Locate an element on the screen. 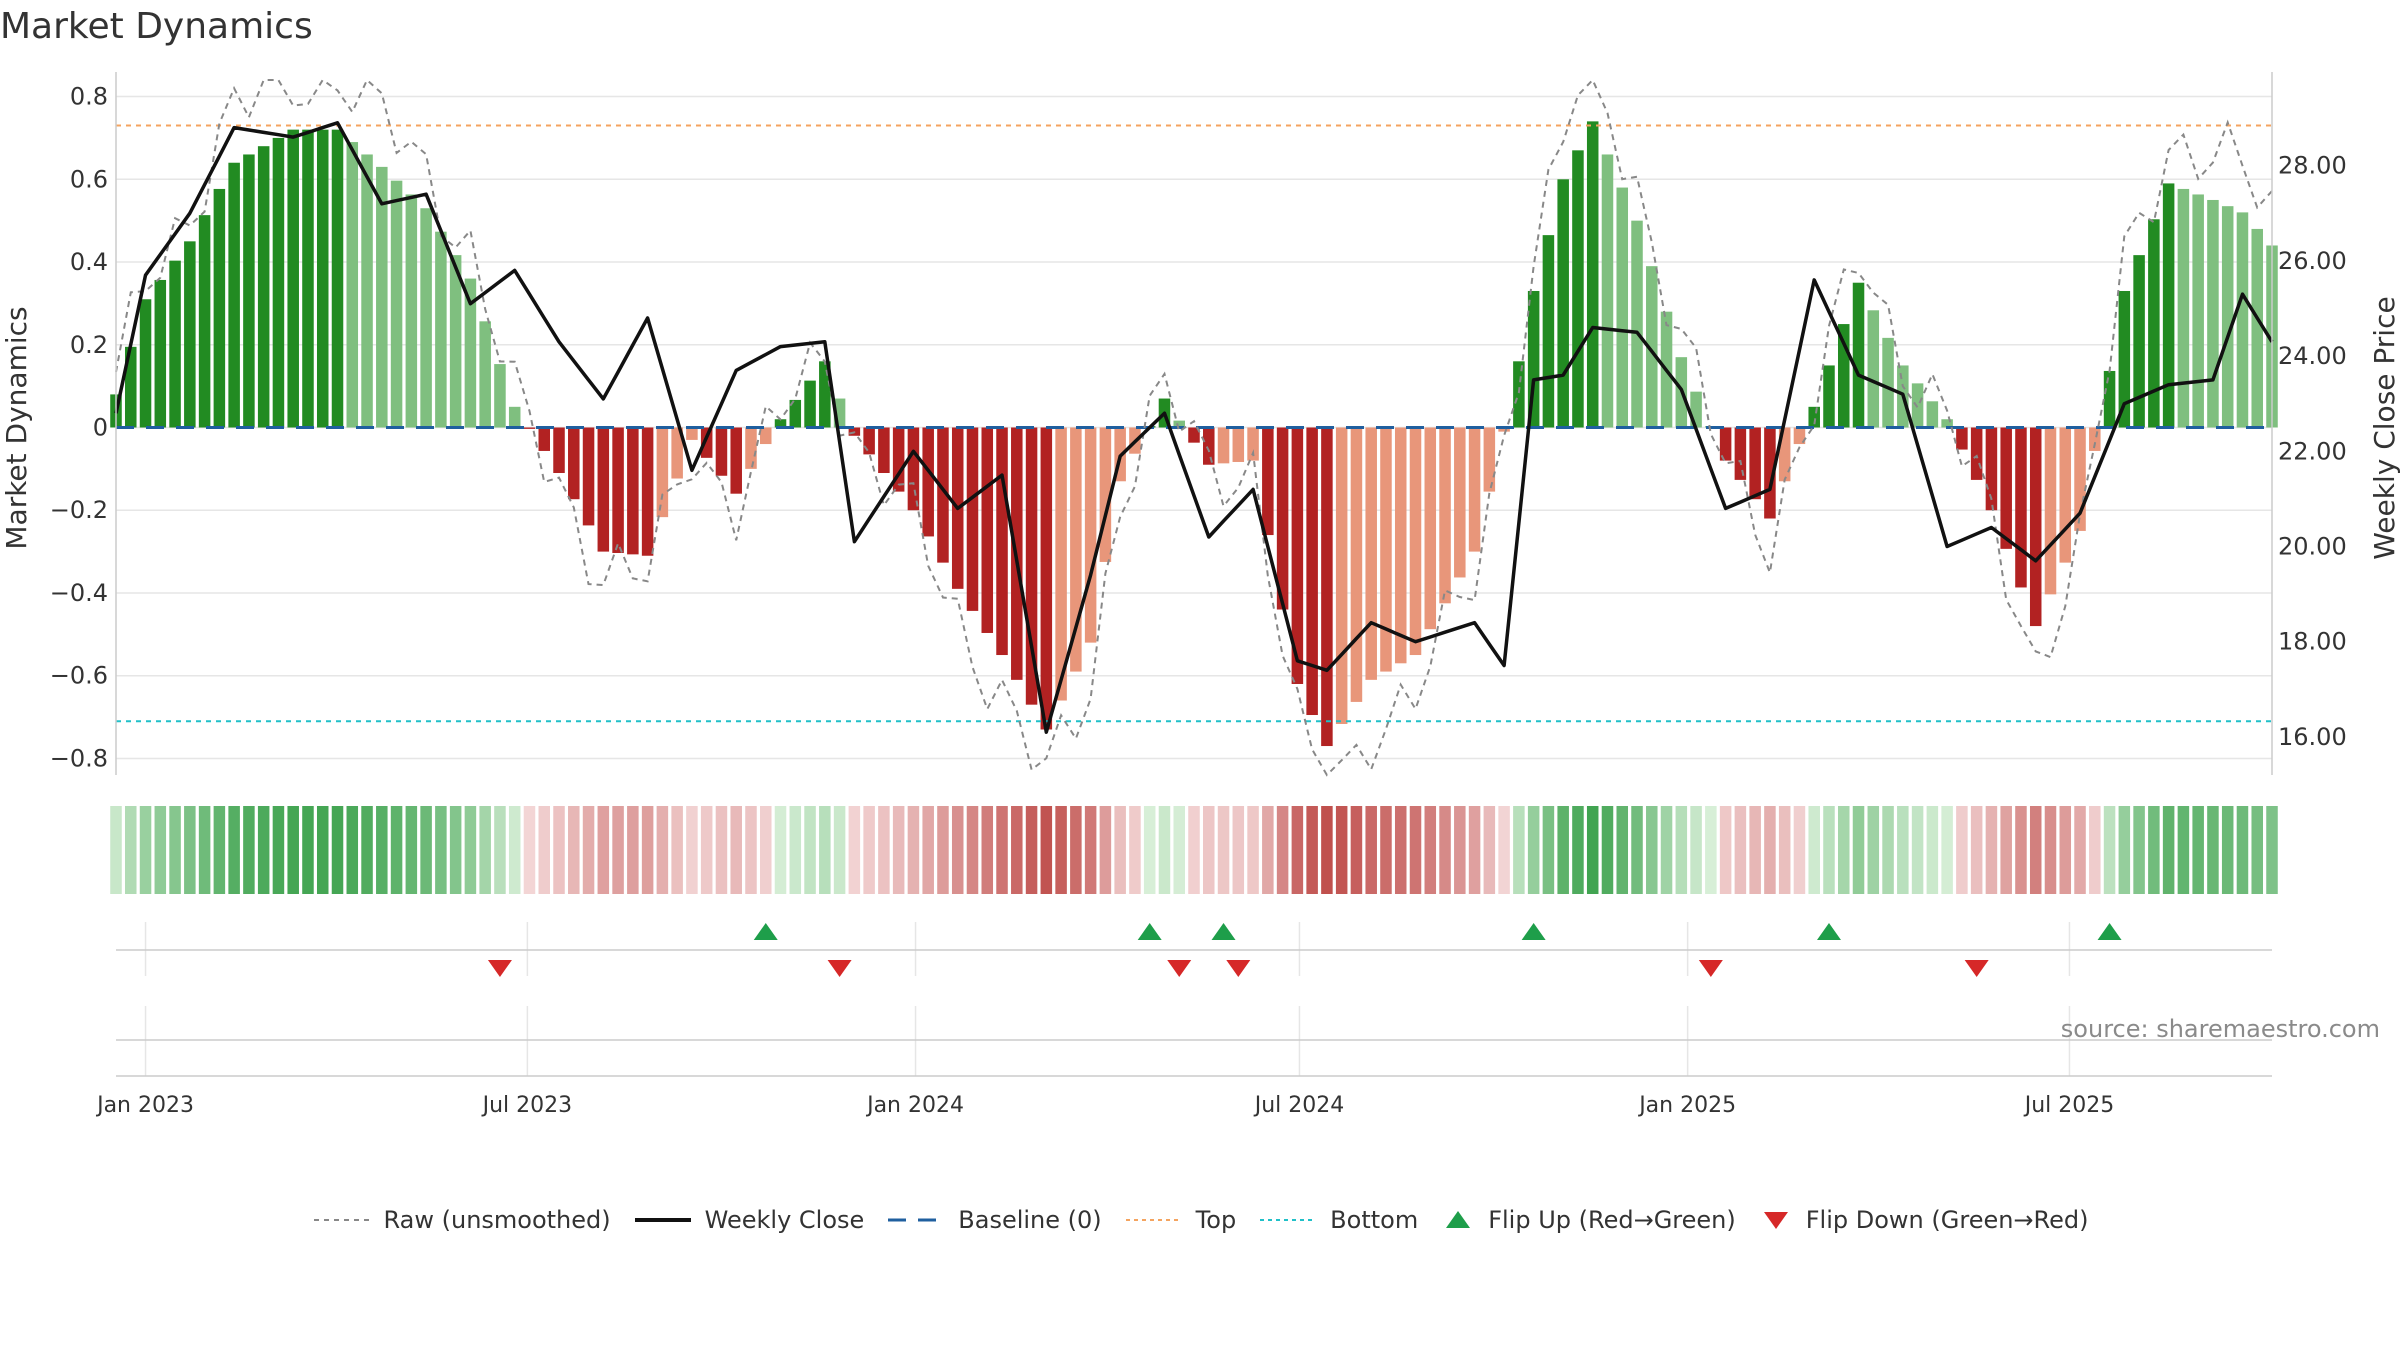  y-tick-label: 0 is located at coordinates (100, 428).